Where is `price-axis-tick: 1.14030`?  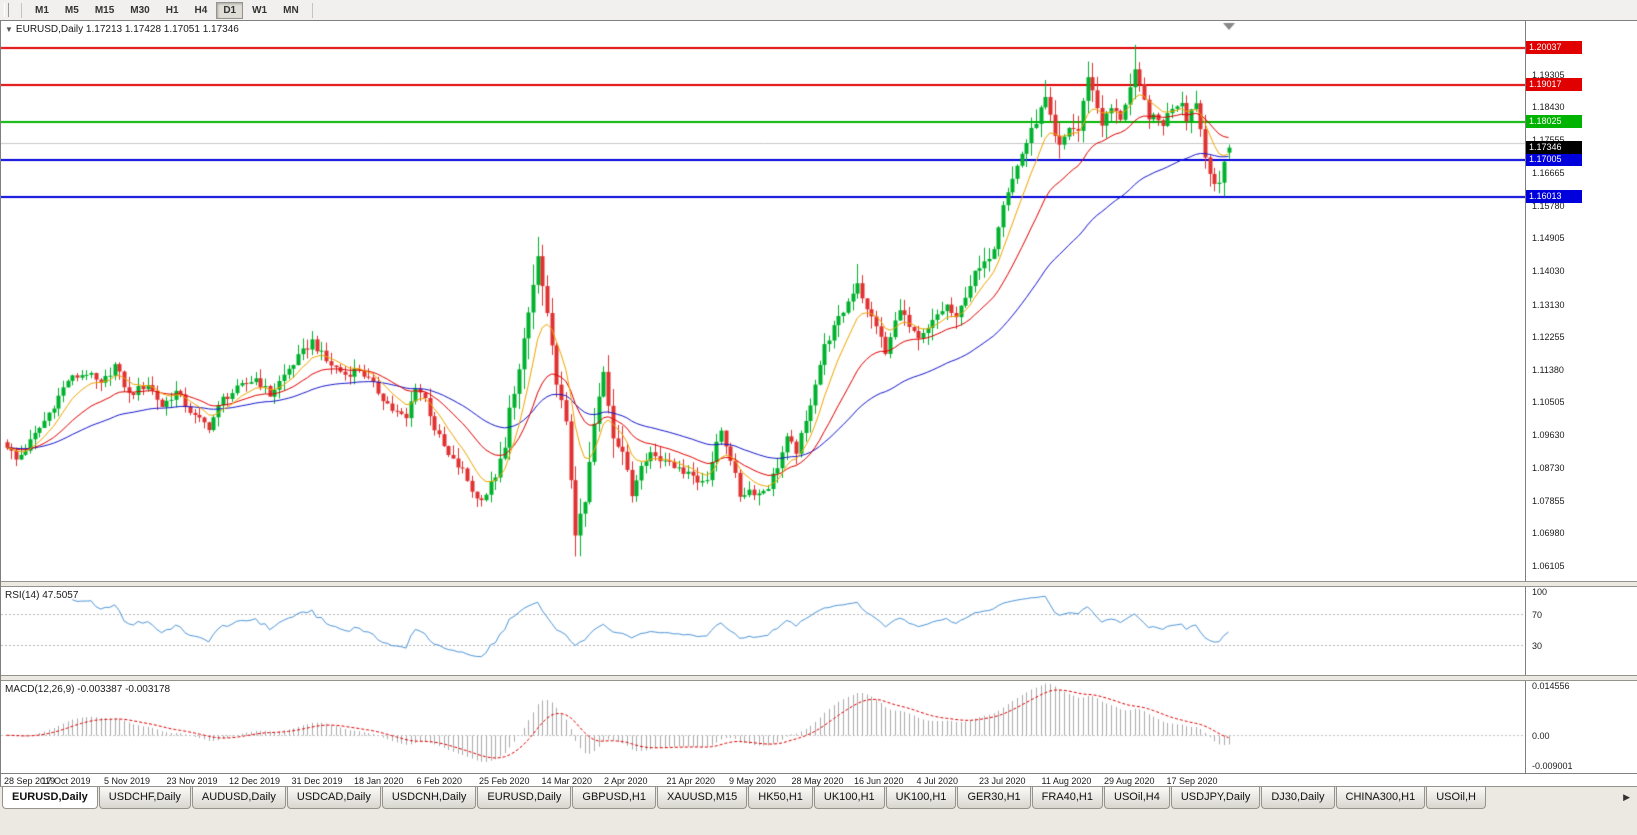 price-axis-tick: 1.14030 is located at coordinates (1548, 271).